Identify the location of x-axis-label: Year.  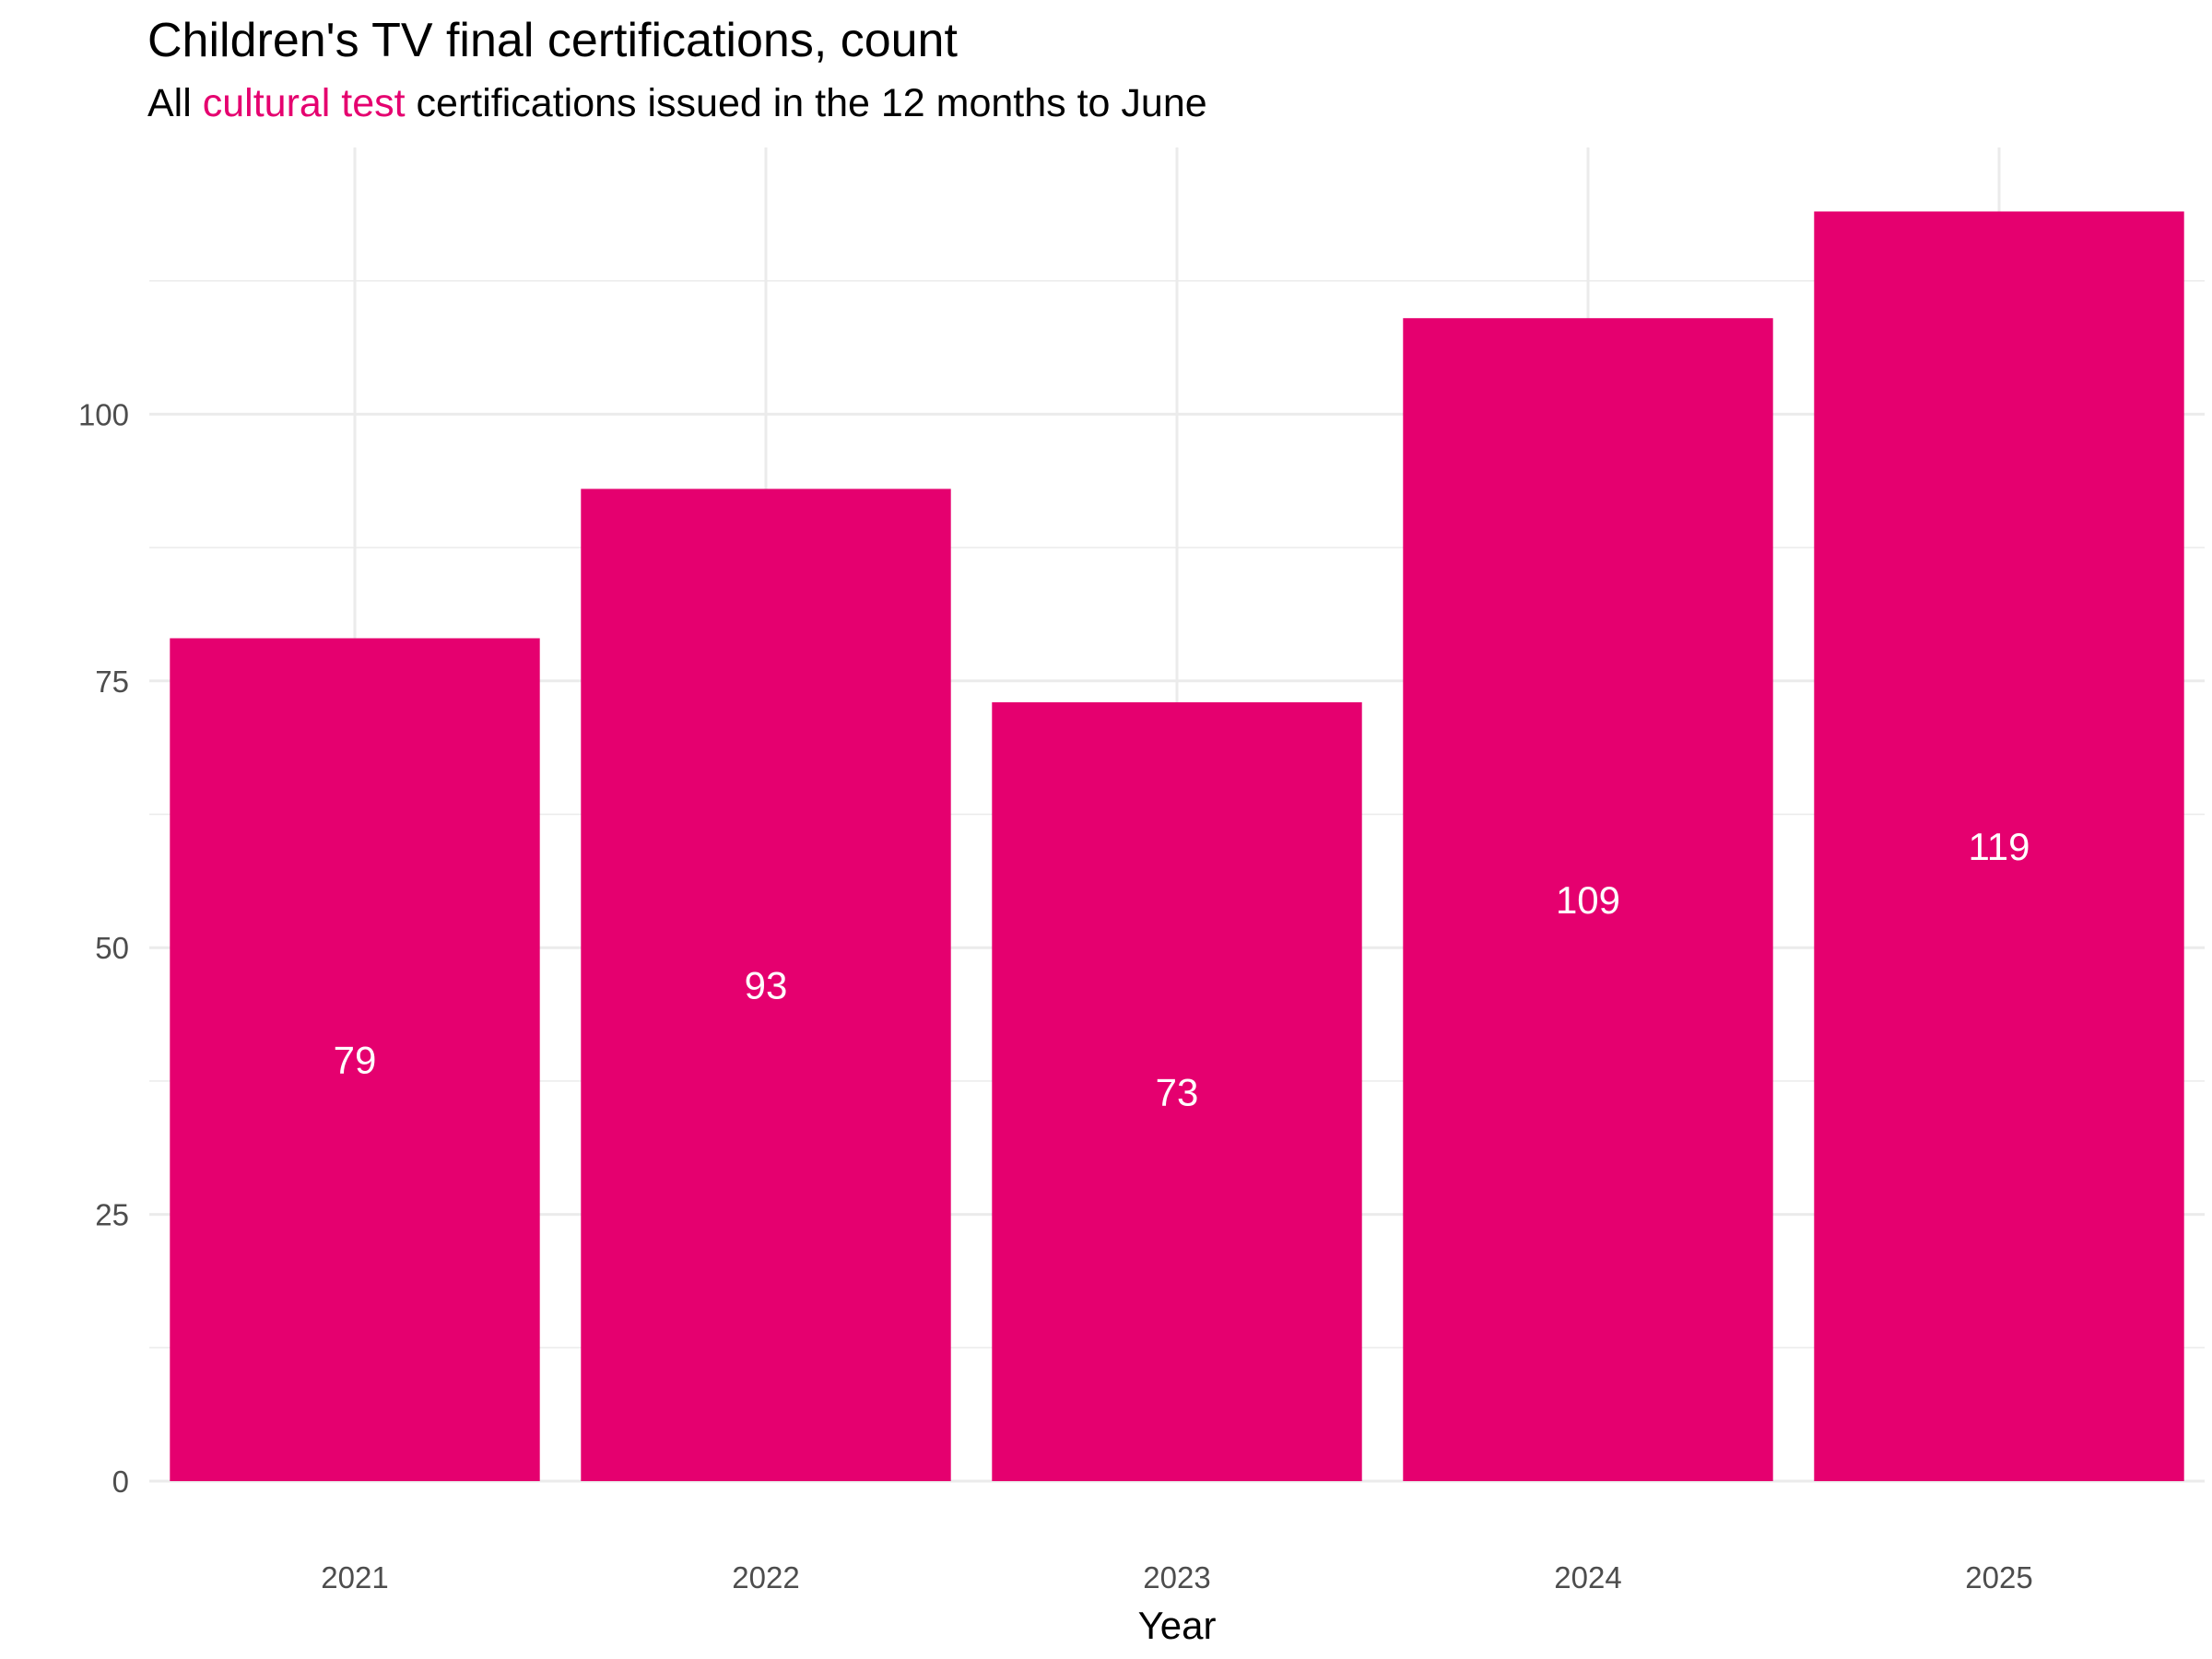
(1177, 1625).